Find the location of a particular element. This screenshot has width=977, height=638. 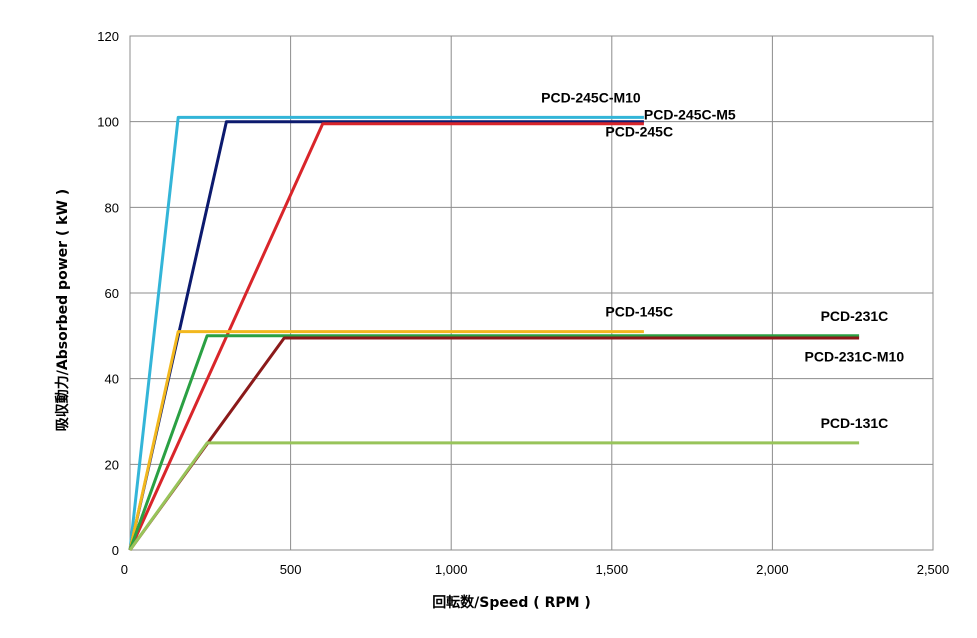

y-axis-title: 吸収動力/Absorbed power ( kW ) is located at coordinates (62, 310).